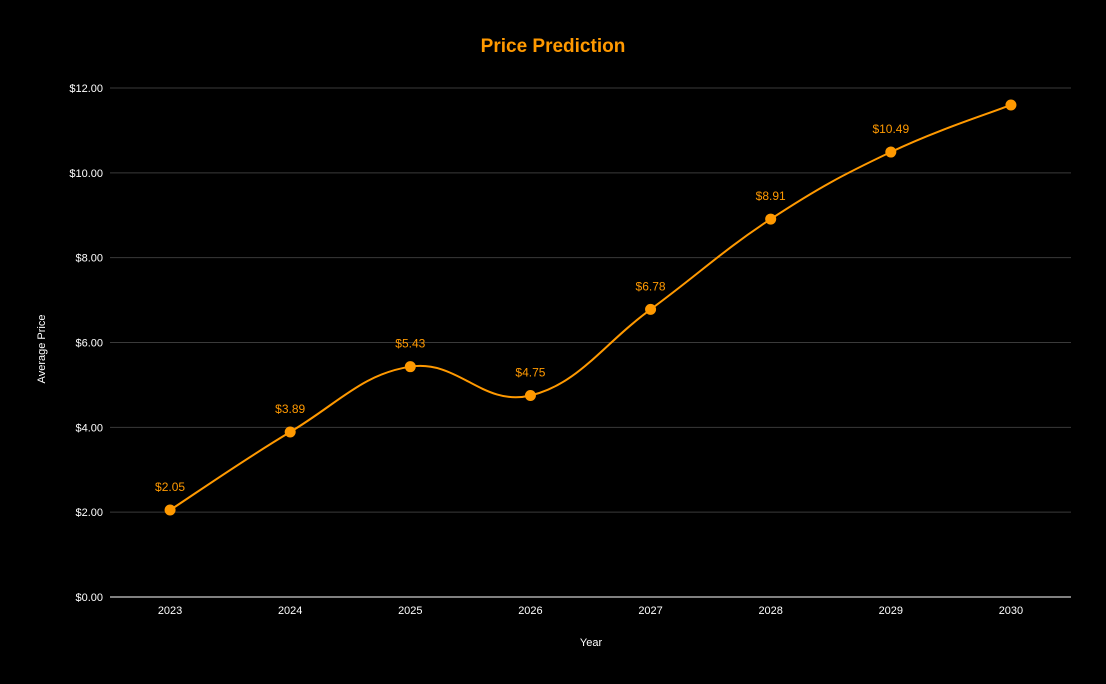 Image resolution: width=1106 pixels, height=684 pixels. I want to click on x-tick-label: 2029, so click(891, 611).